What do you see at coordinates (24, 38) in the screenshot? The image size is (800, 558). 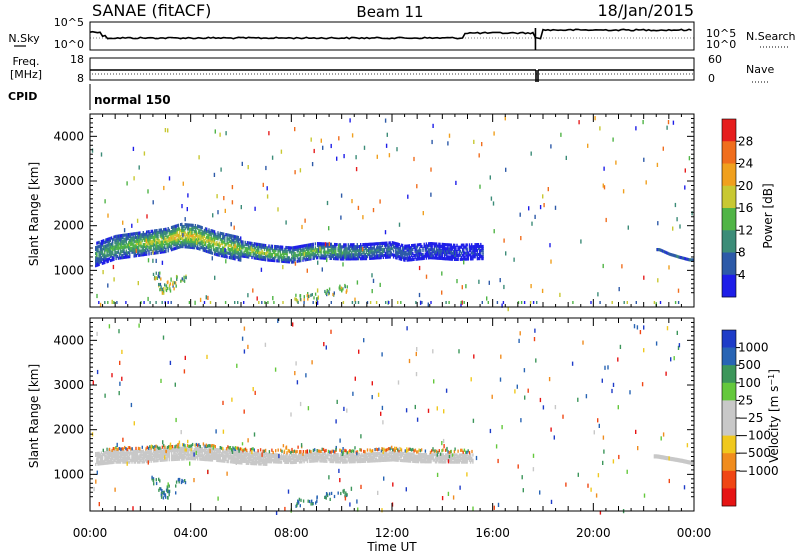 I see `noise-left-label: N.Sky` at bounding box center [24, 38].